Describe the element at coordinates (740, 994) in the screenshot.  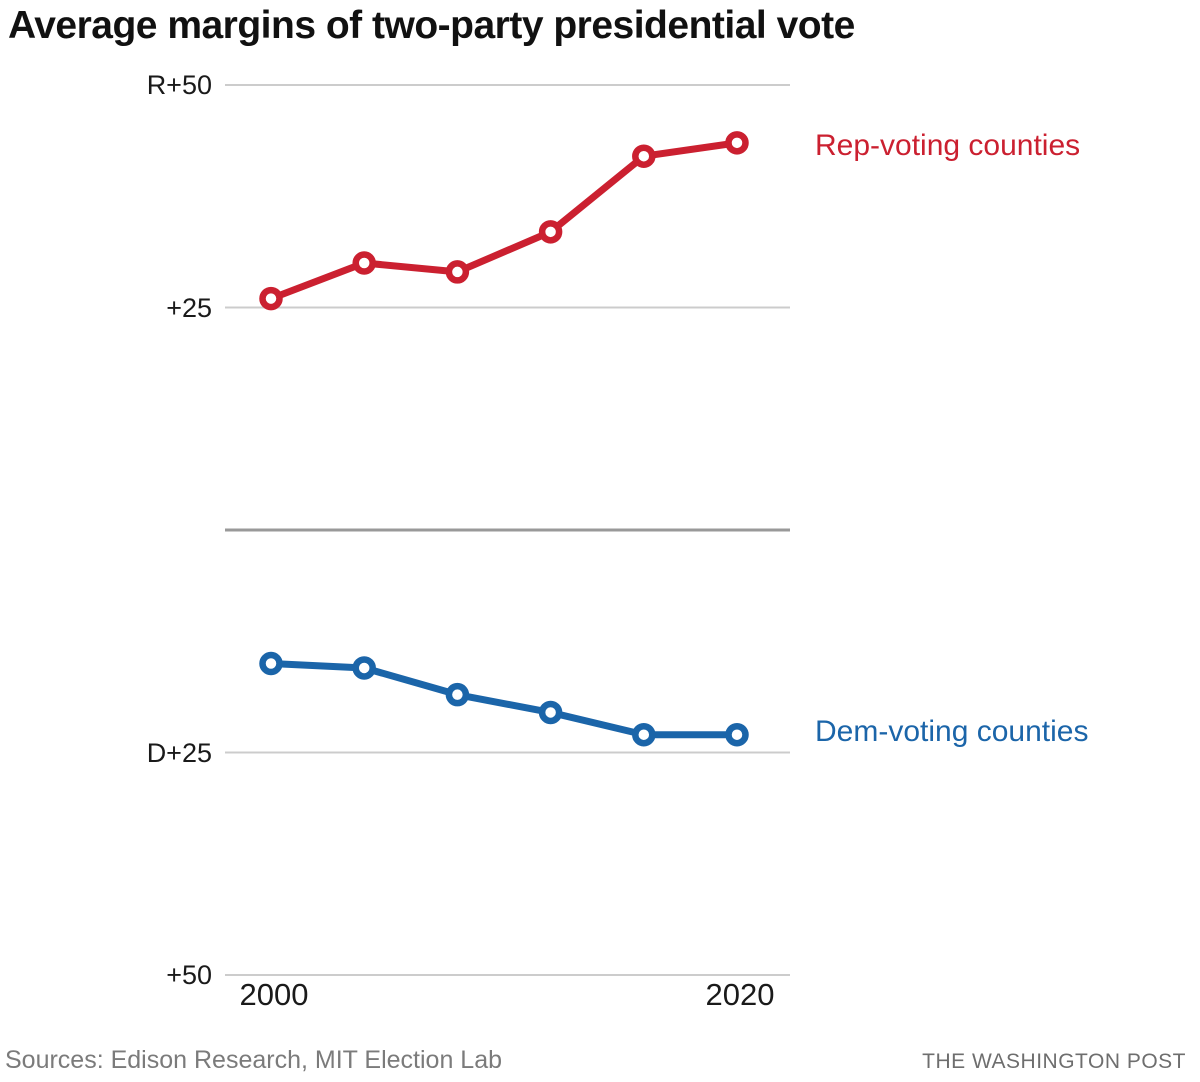
I see `x-tick-label: 2020` at that location.